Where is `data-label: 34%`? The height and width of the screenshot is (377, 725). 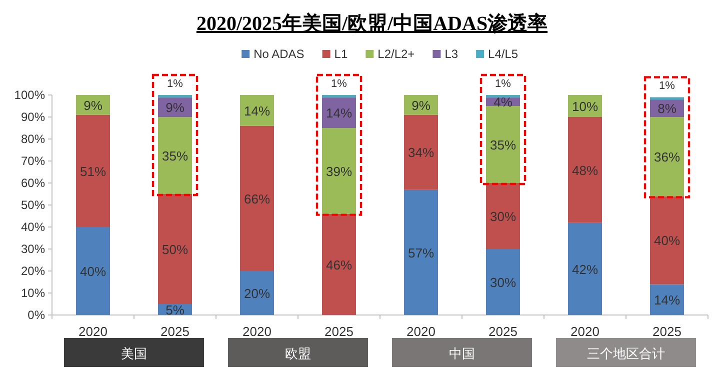 data-label: 34% is located at coordinates (421, 152).